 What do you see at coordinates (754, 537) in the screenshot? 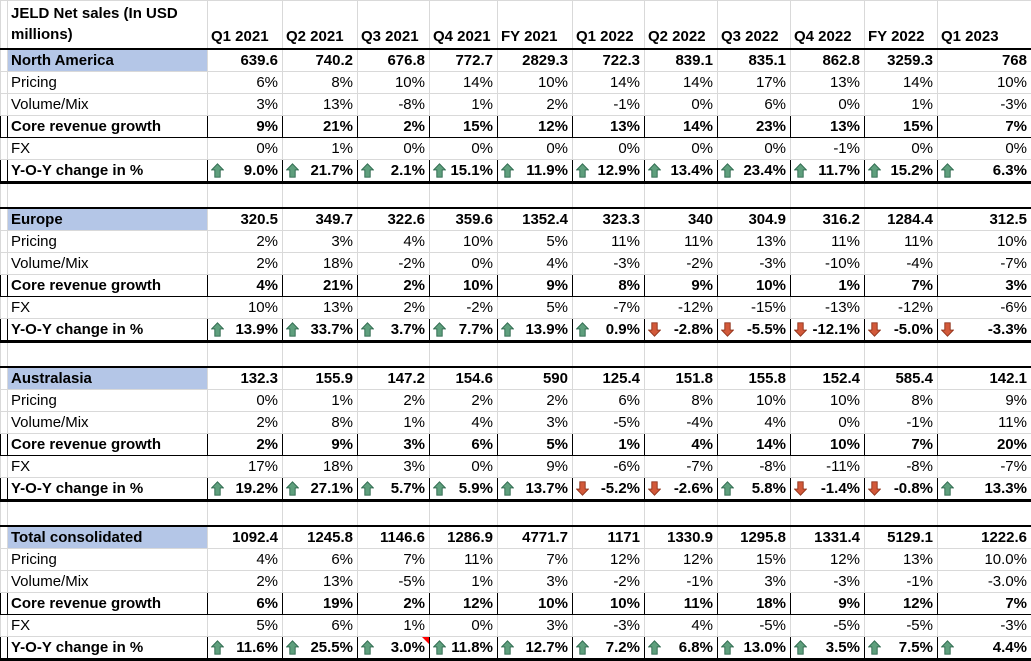
I see `value-cell: 1295.8` at bounding box center [754, 537].